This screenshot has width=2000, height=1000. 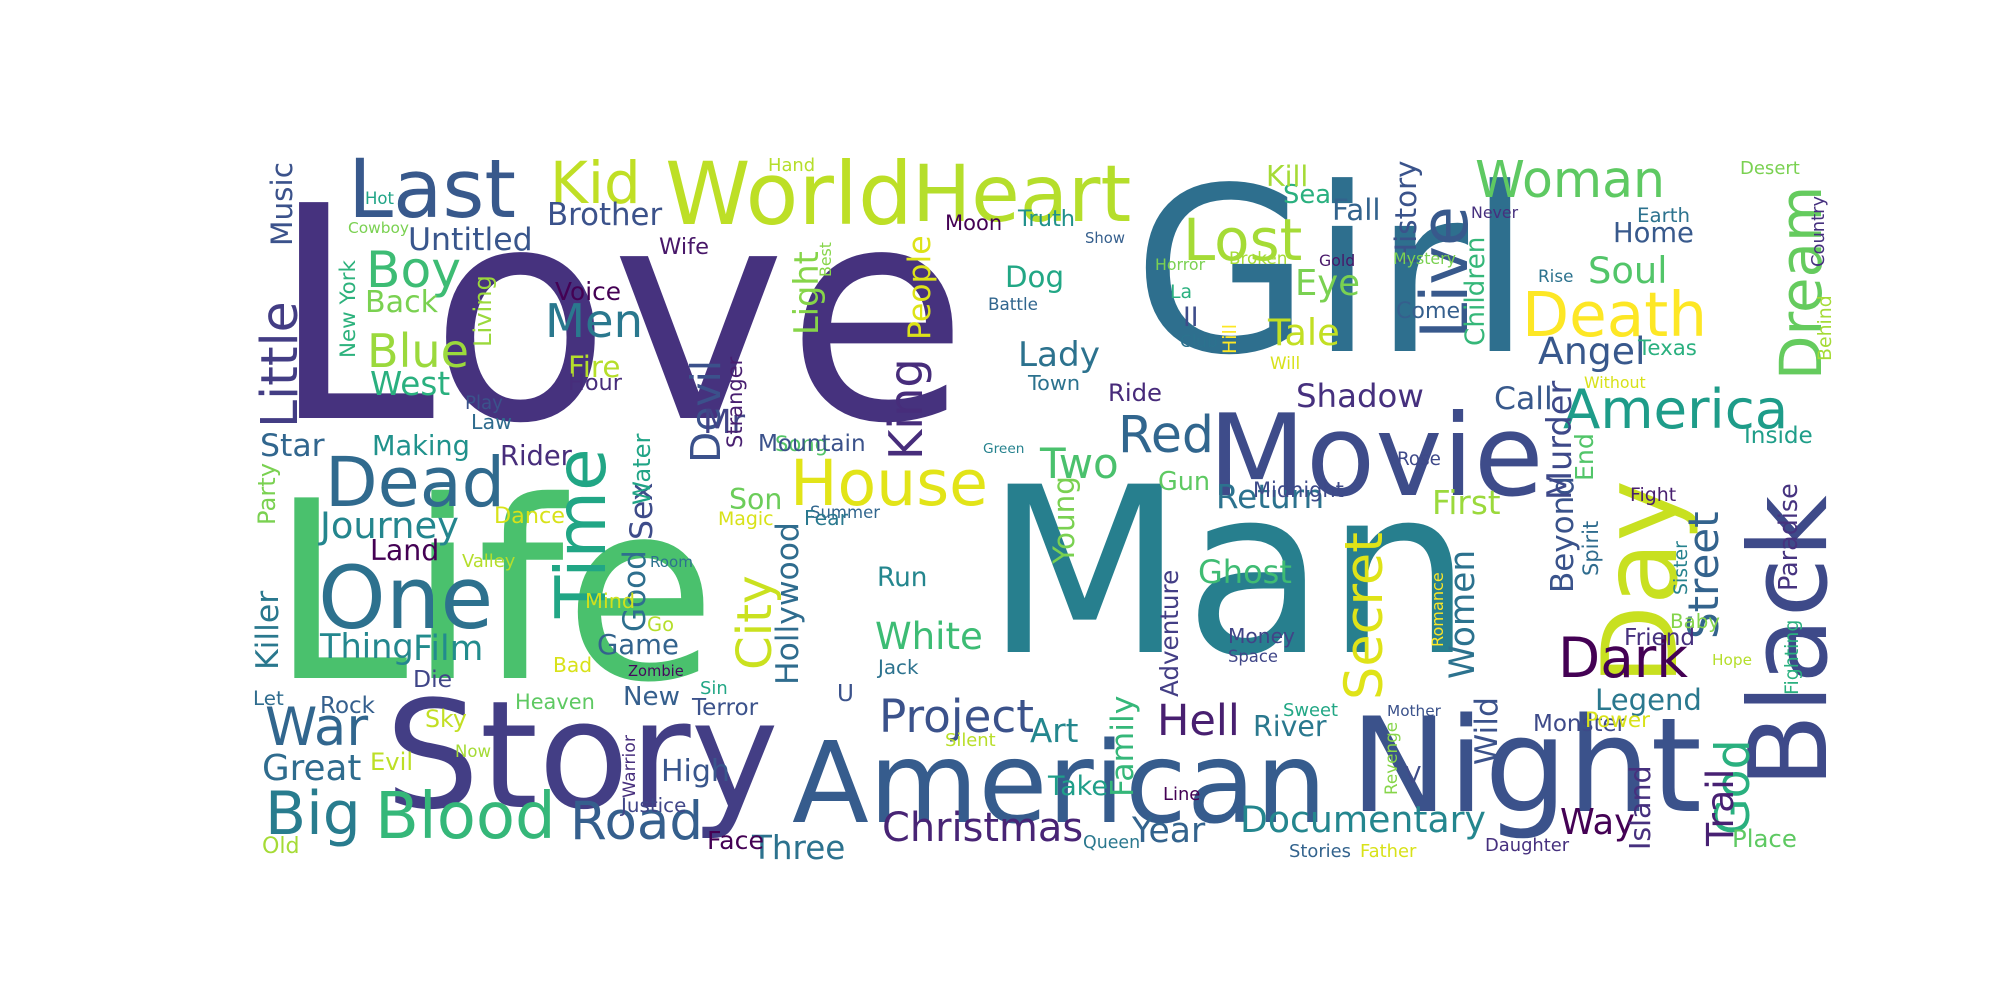 I want to click on word-midnight: Midnight, so click(x=1298, y=490).